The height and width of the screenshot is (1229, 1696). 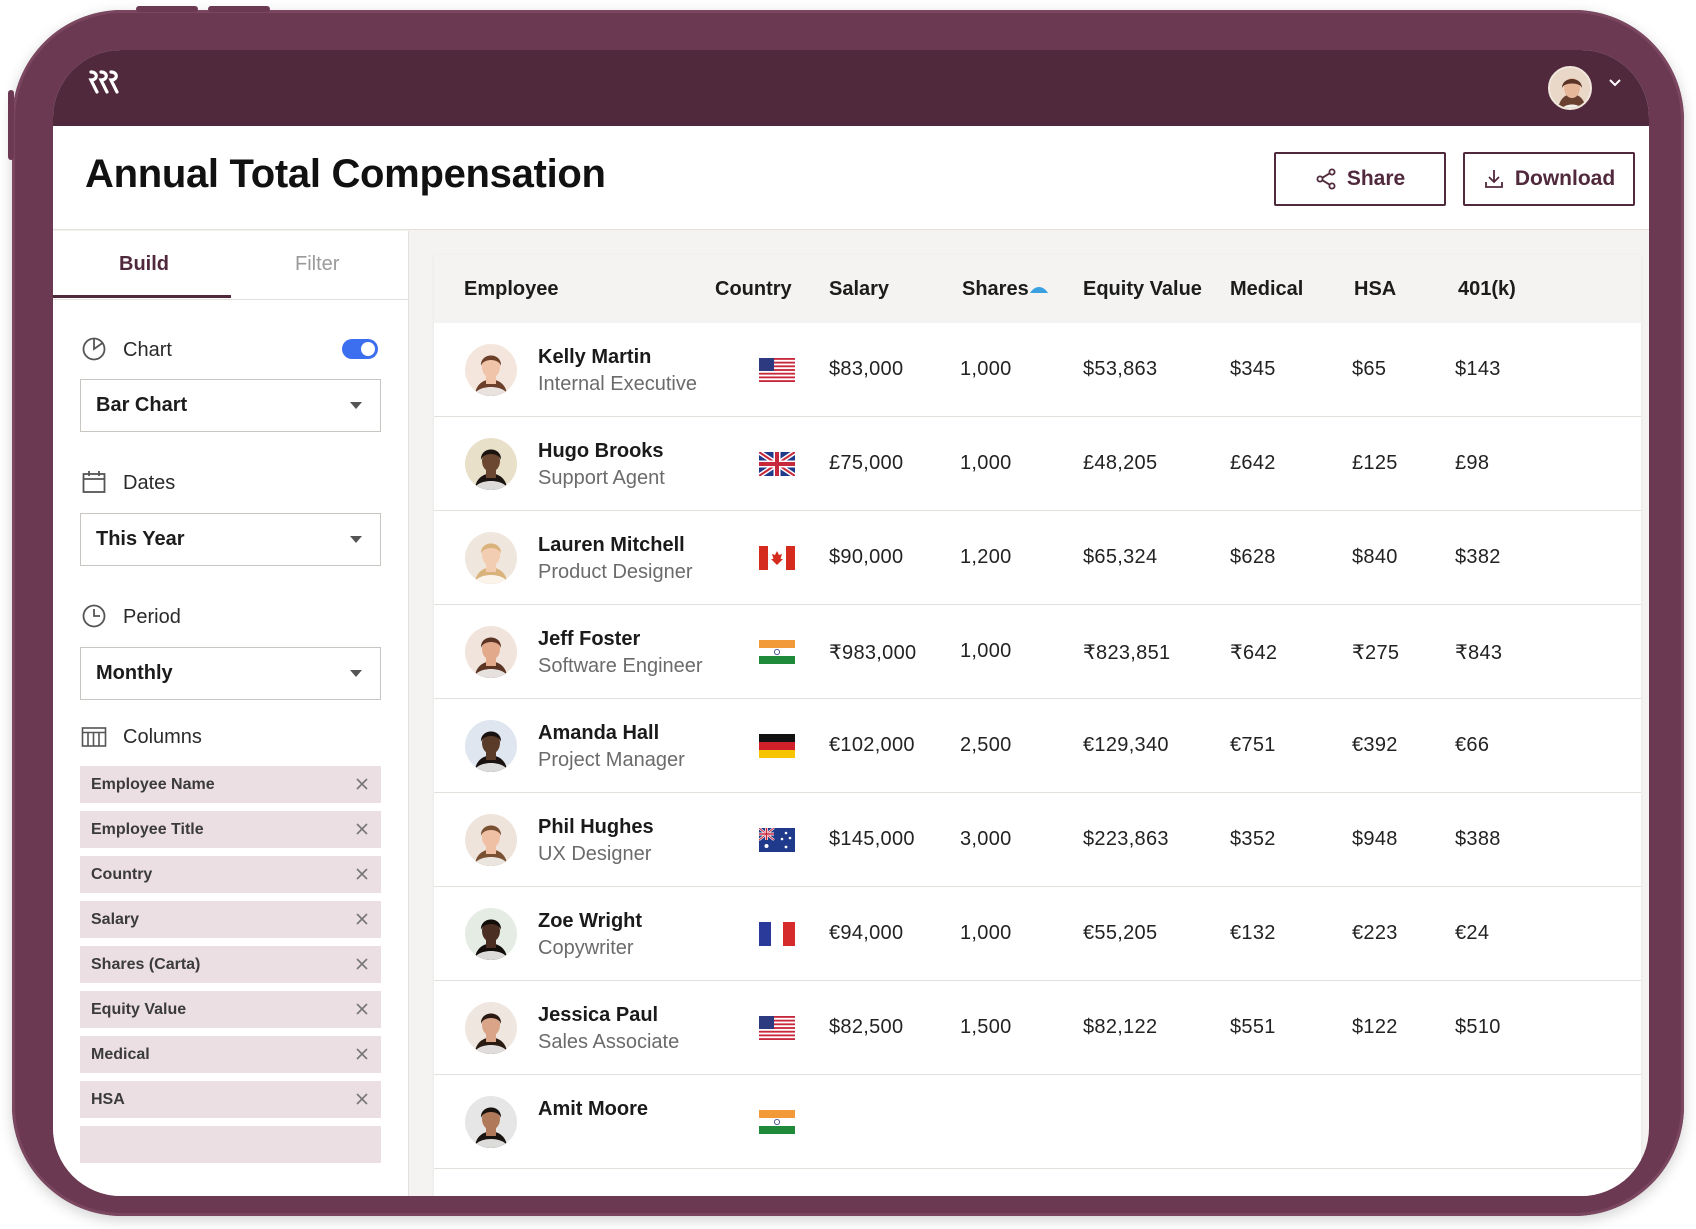 I want to click on tab-filter: Filter, so click(x=317, y=264).